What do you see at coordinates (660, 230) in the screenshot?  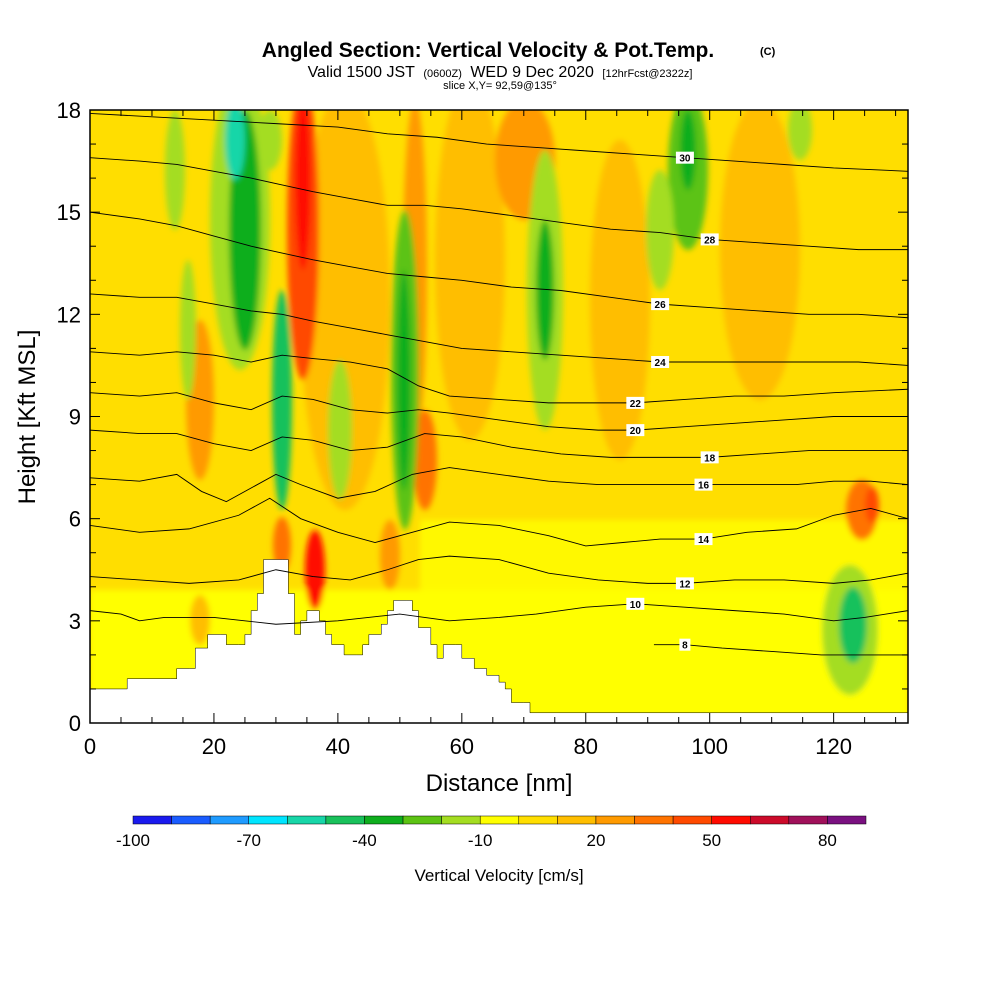 I see `downdraft-region-i` at bounding box center [660, 230].